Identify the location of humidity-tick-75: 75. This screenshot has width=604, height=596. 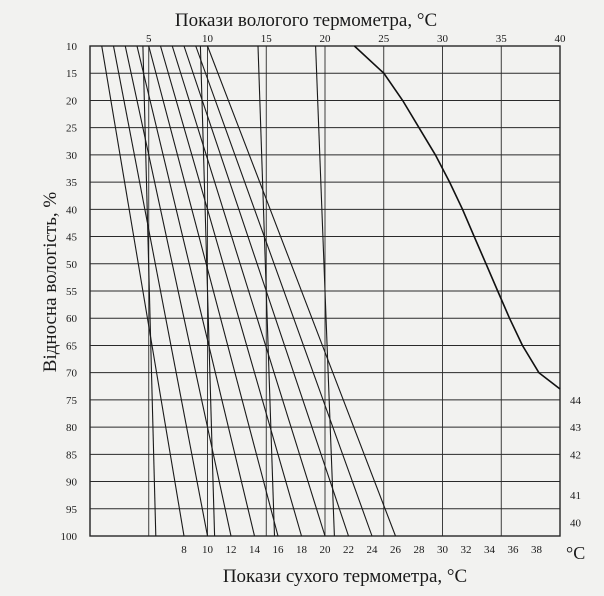
(72, 401).